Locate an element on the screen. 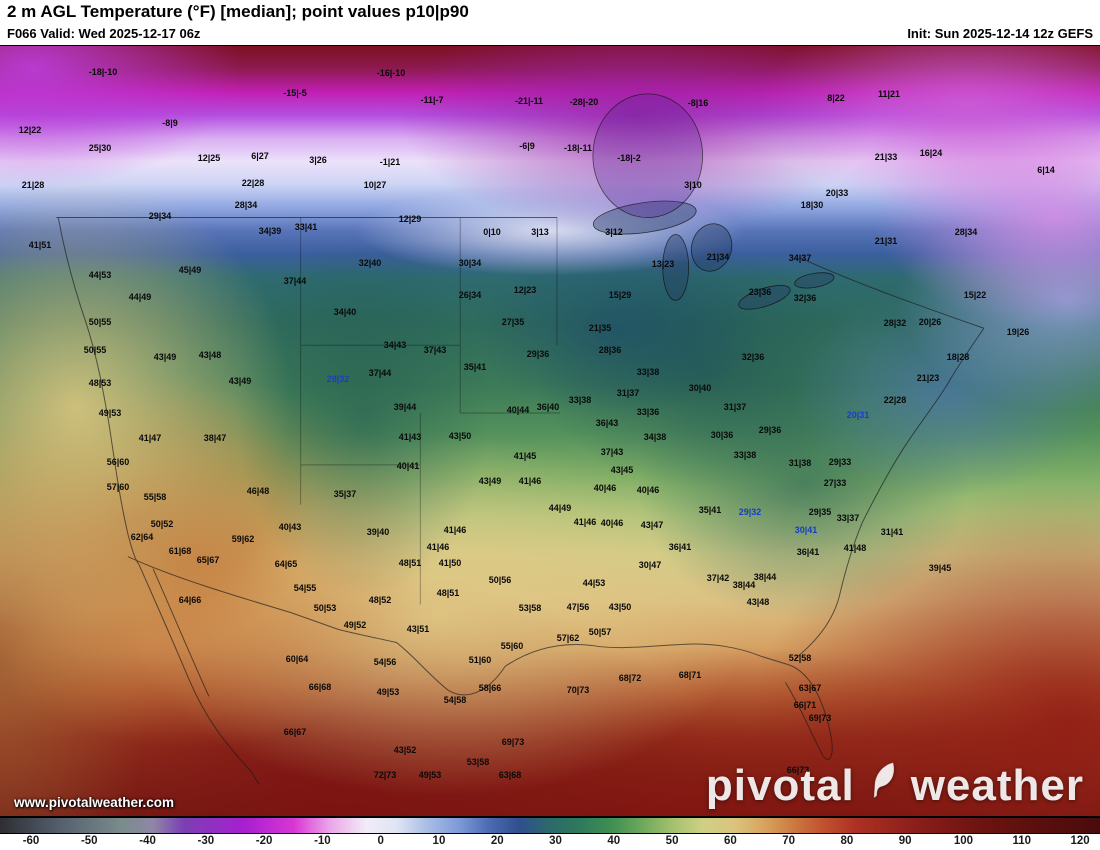 The width and height of the screenshot is (1100, 850). colorbar-tick-label: 120 is located at coordinates (1080, 841).